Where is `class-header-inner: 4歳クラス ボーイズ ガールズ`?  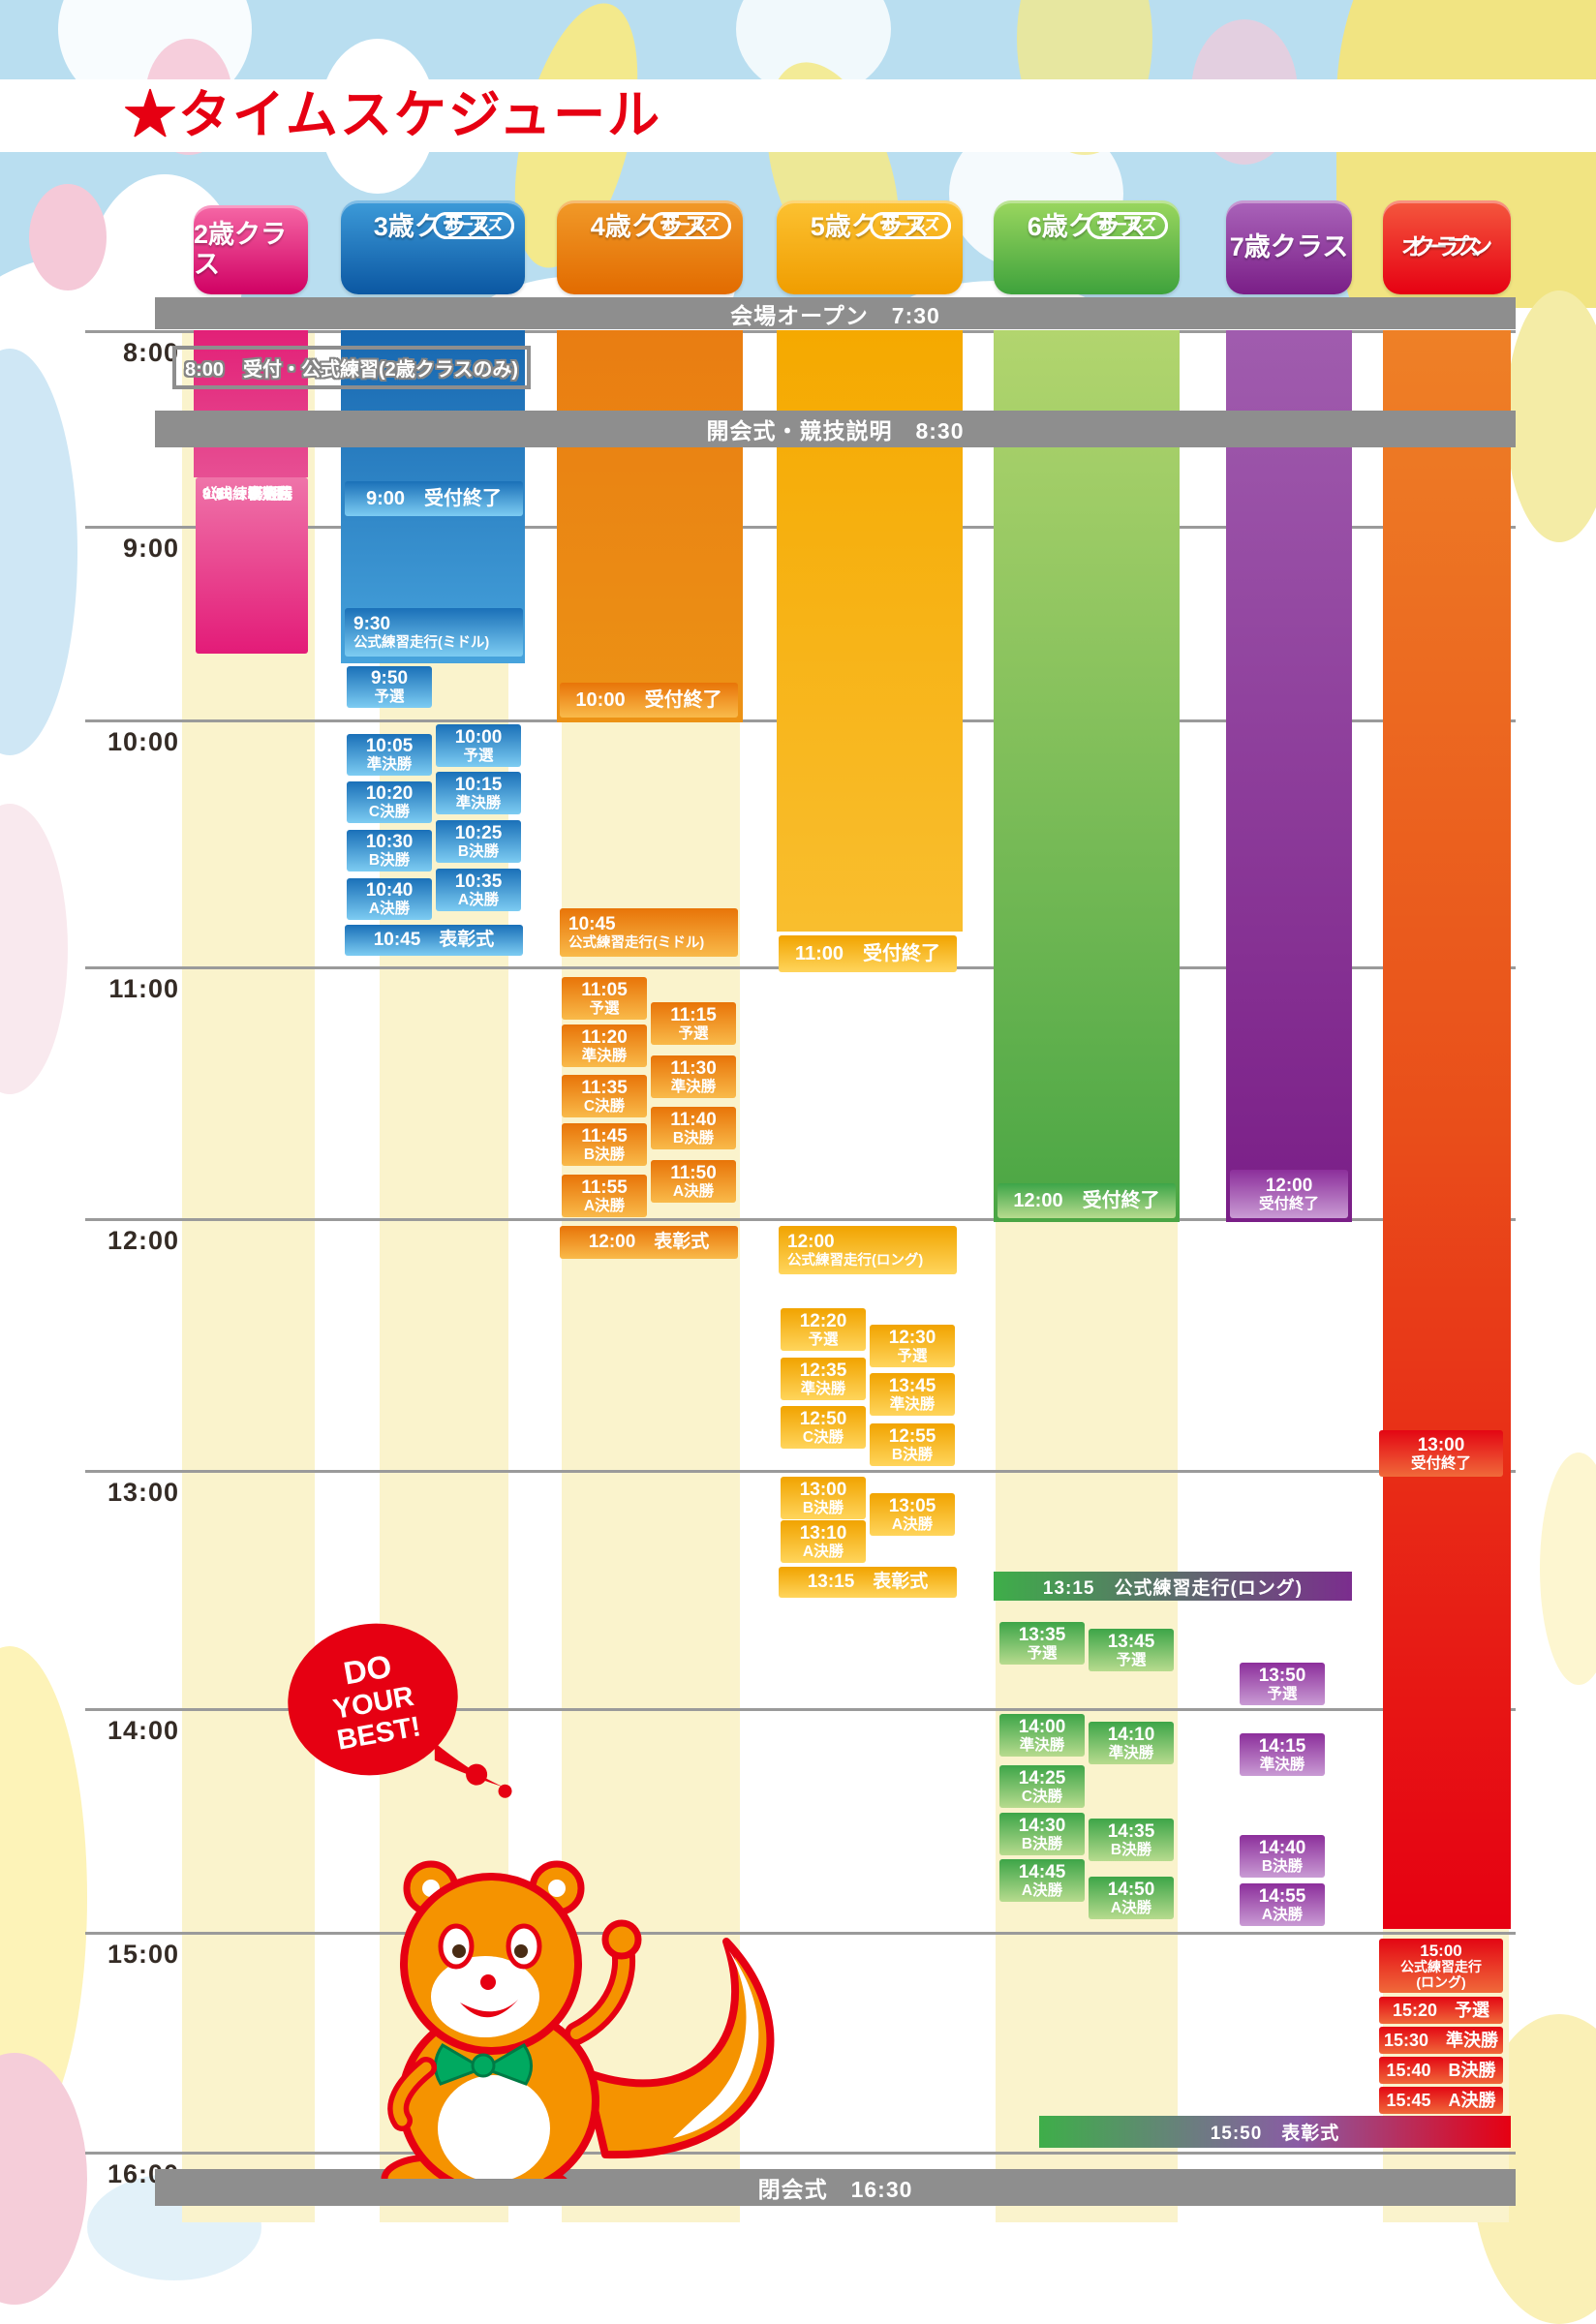
class-header-inner: 4歳クラス ボーイズ ガールズ is located at coordinates (650, 247).